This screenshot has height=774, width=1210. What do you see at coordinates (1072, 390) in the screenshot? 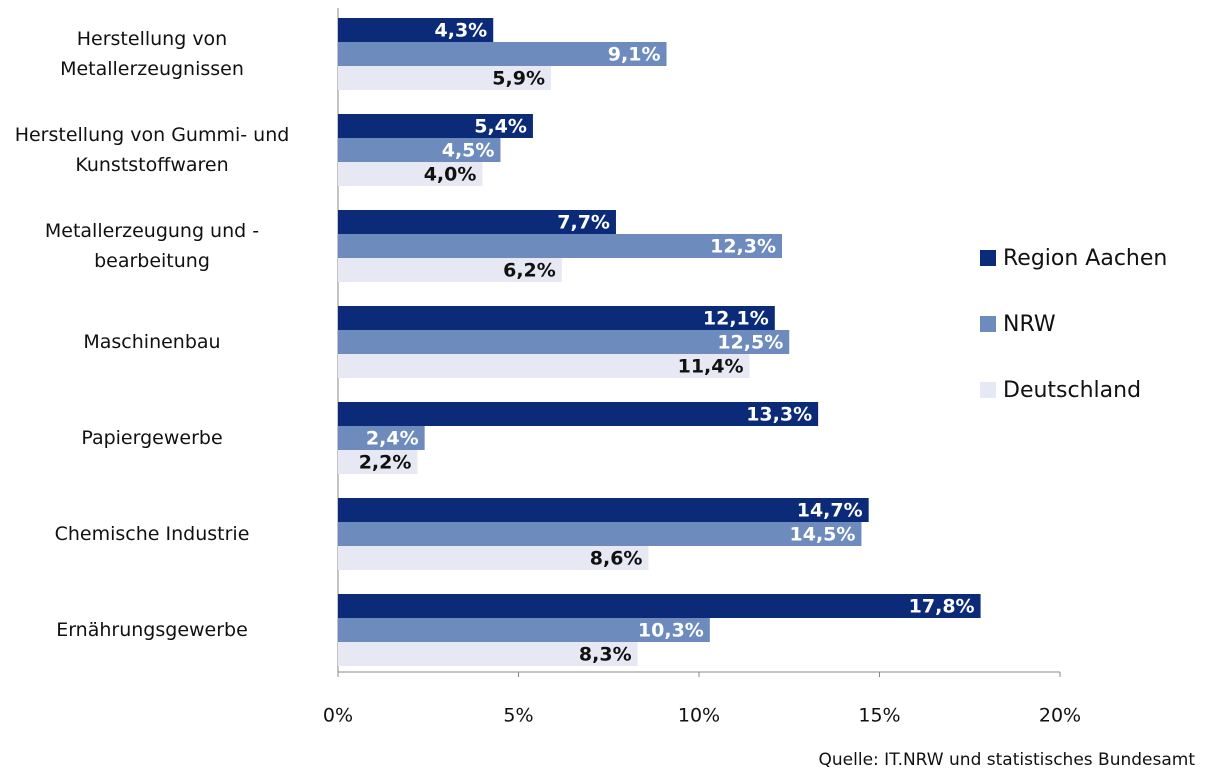
I see `legend-label: Deutschland` at bounding box center [1072, 390].